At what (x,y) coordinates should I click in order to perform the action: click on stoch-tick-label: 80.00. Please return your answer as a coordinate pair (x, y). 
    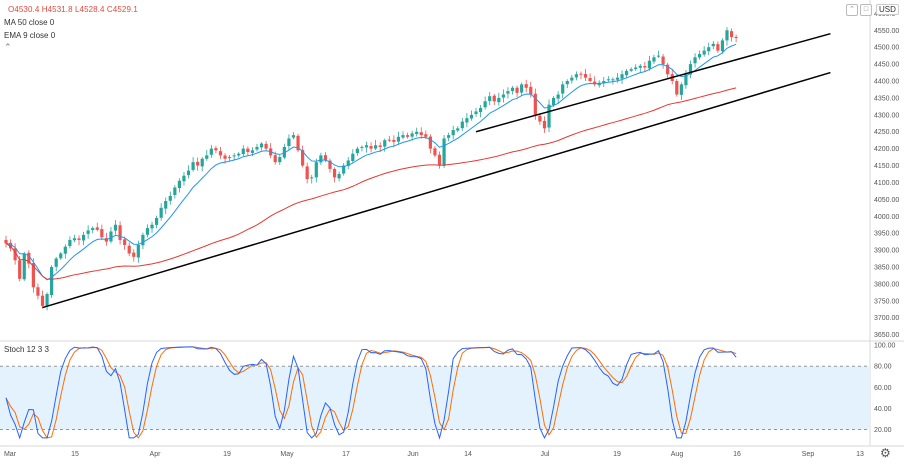
    Looking at the image, I should click on (883, 367).